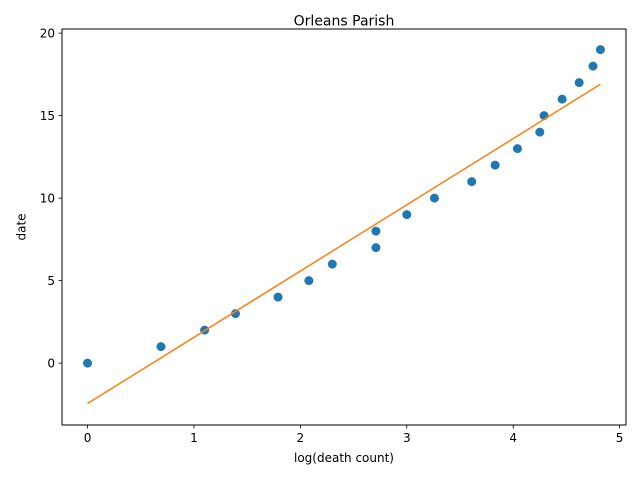  What do you see at coordinates (51, 281) in the screenshot?
I see `y-tick-label-5: 5` at bounding box center [51, 281].